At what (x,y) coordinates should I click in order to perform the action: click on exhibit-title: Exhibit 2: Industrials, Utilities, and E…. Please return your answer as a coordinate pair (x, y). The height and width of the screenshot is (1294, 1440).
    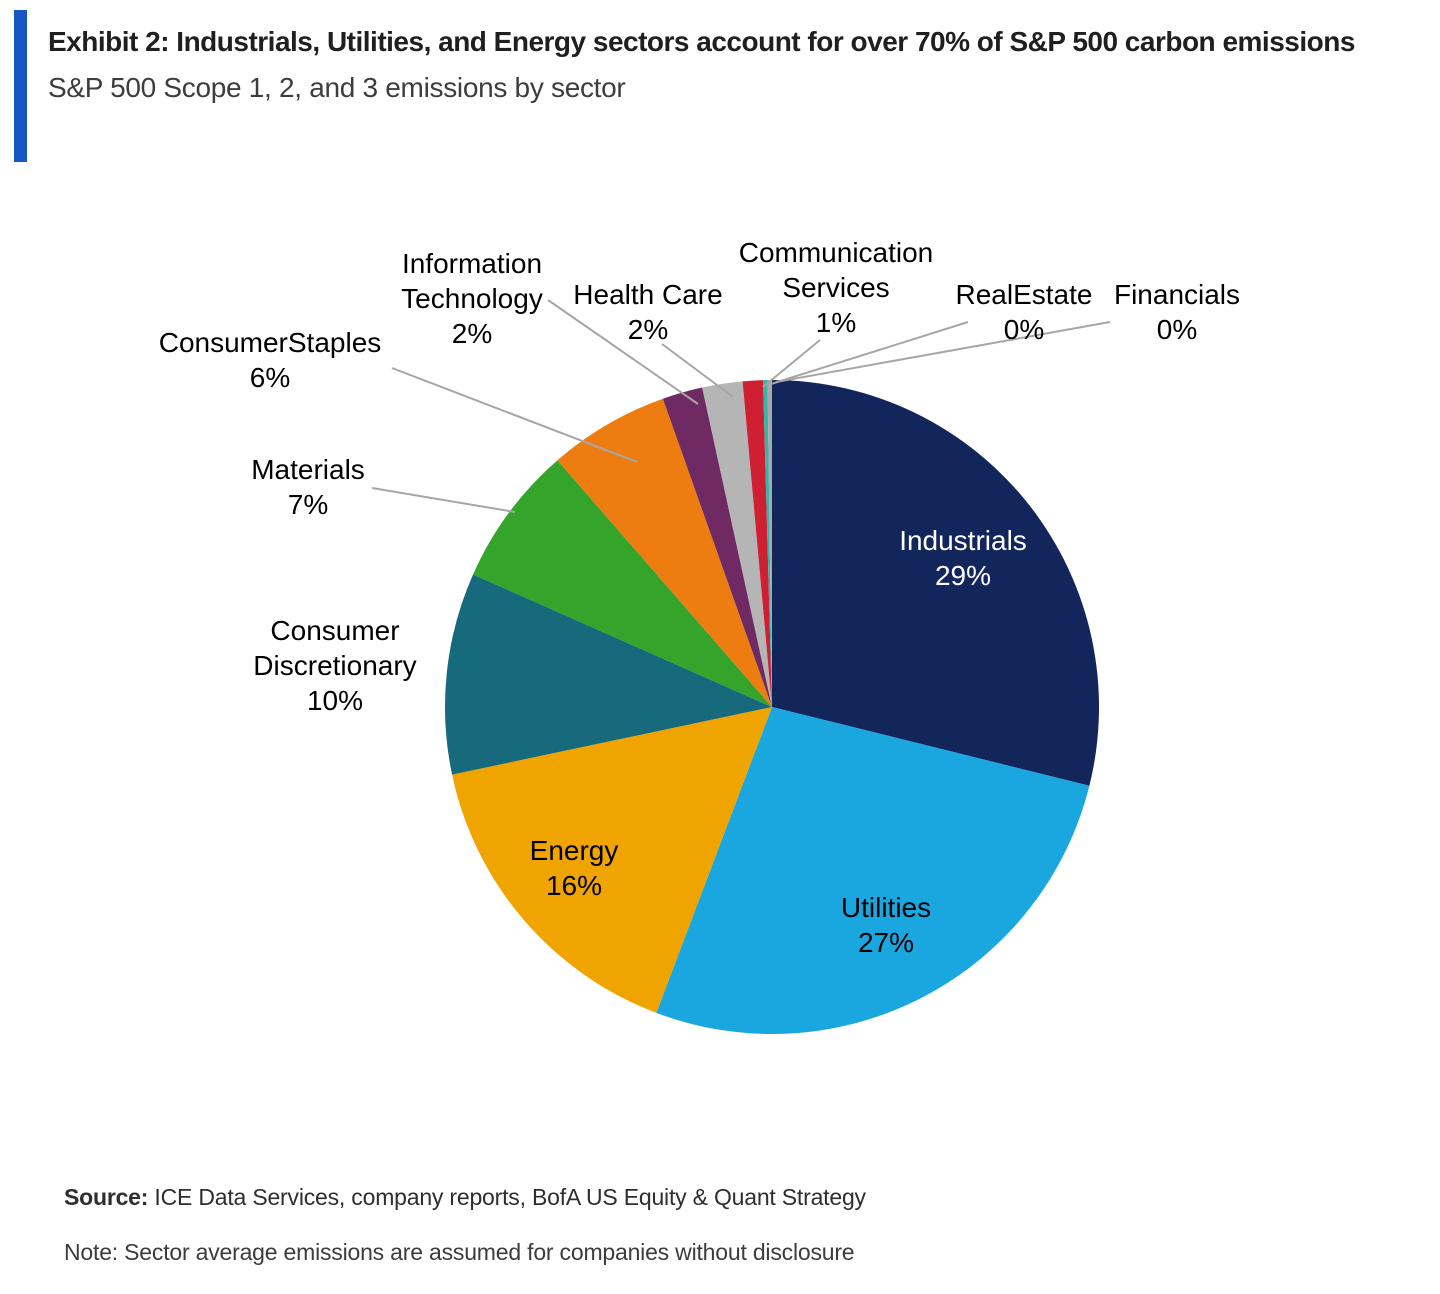
    Looking at the image, I should click on (701, 41).